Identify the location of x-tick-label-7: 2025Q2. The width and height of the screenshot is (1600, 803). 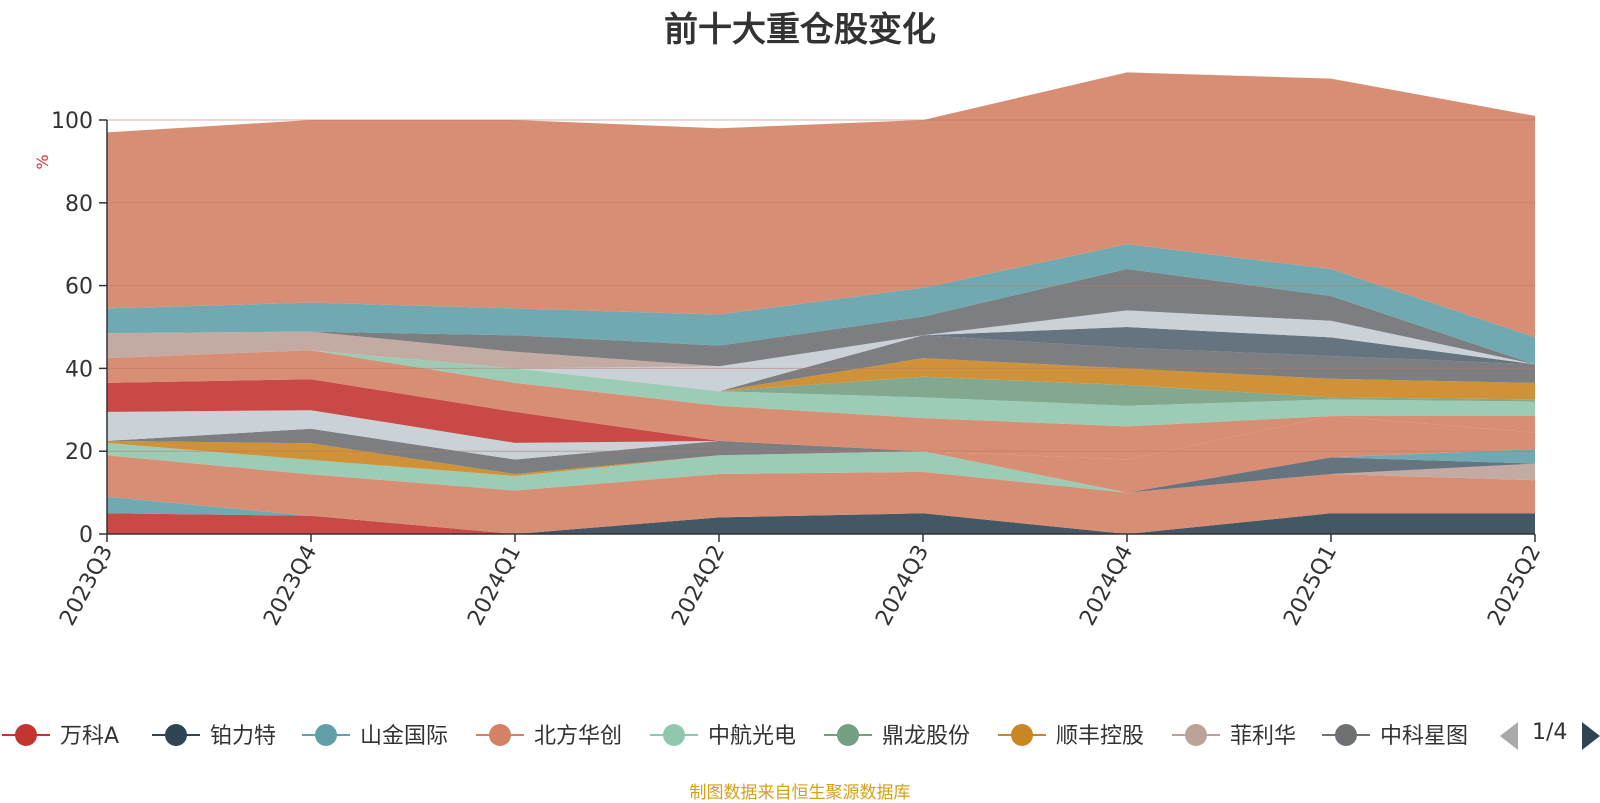
(1514, 585).